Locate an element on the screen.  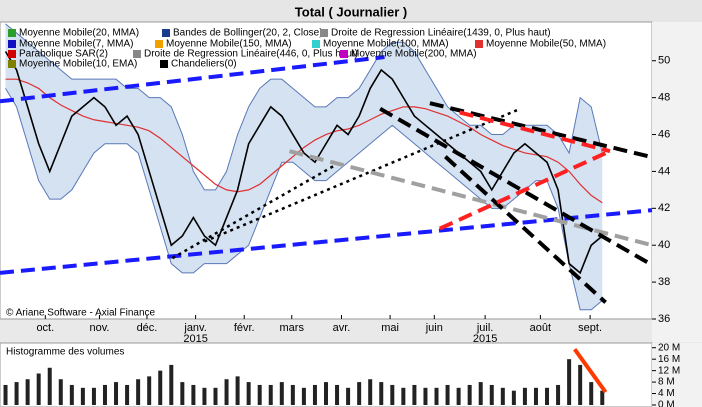
y-tick-label: 50 is located at coordinates (664, 61).